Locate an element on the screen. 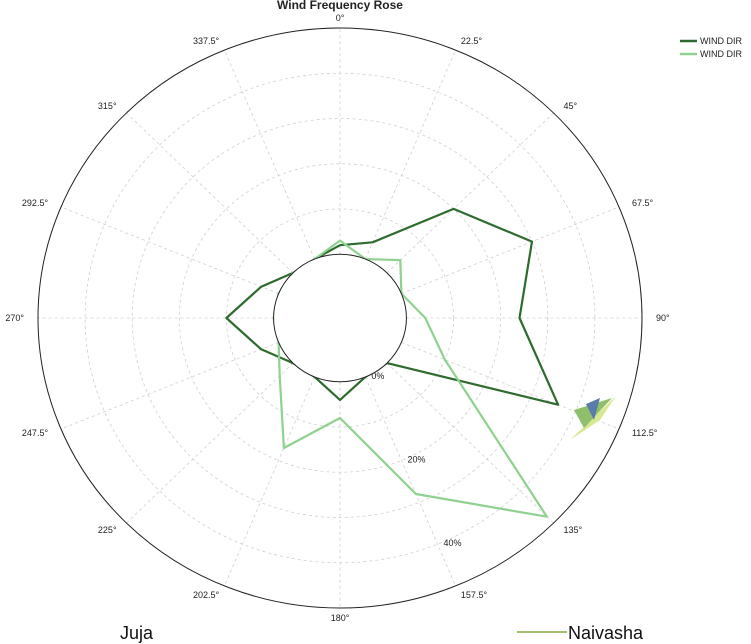 The height and width of the screenshot is (644, 751). legend-label-1: WIND DIR is located at coordinates (721, 54).